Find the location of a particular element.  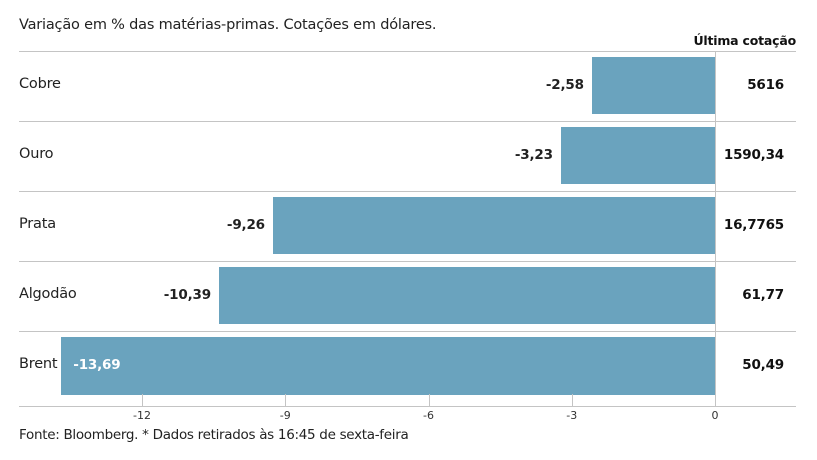

x-axis-tick-label: -9 is located at coordinates (285, 415).